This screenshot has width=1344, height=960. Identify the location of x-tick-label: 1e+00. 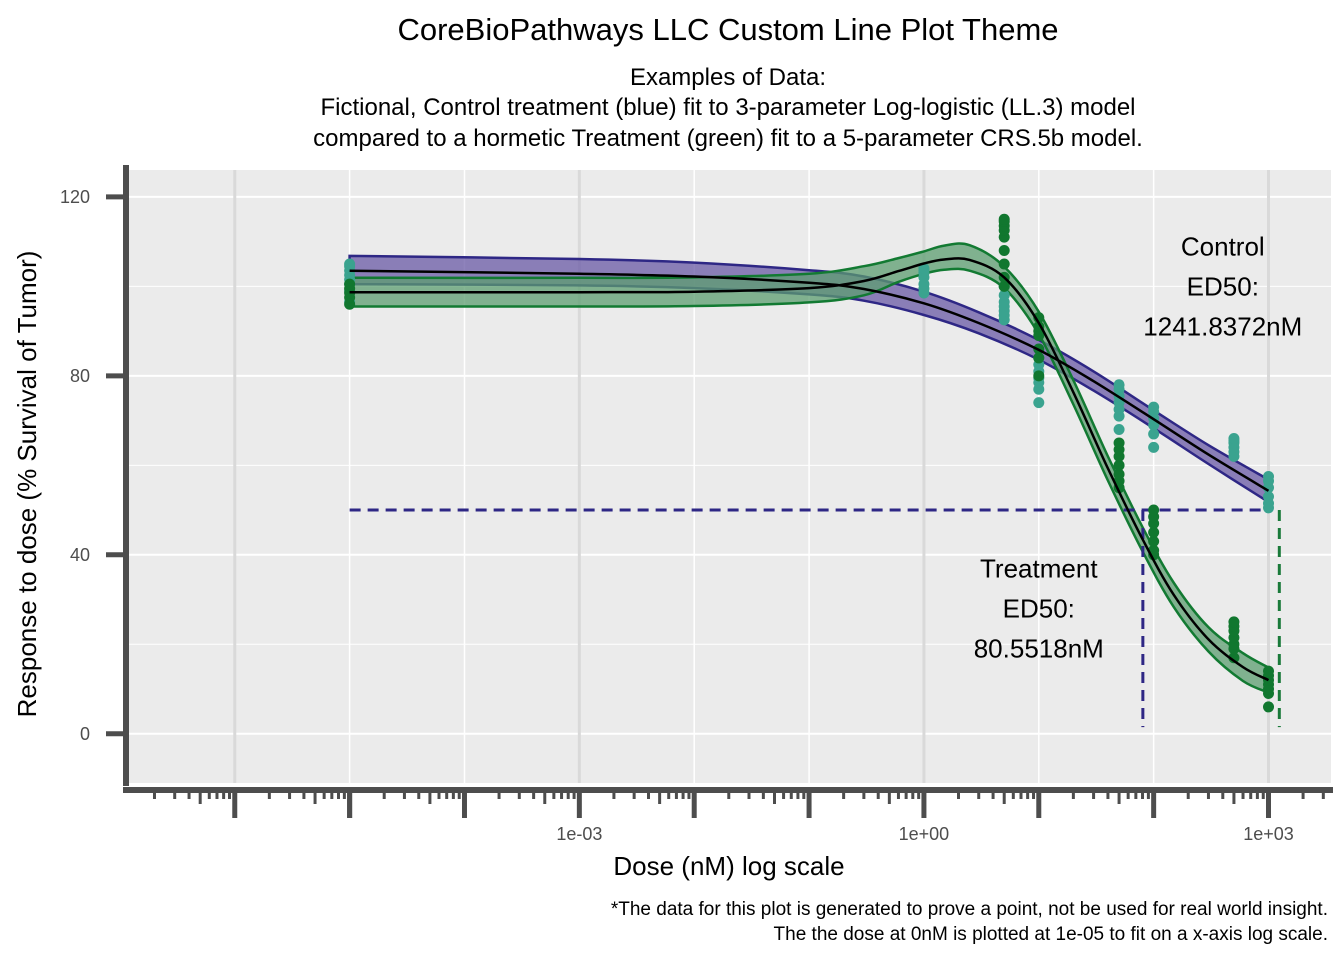
(924, 834).